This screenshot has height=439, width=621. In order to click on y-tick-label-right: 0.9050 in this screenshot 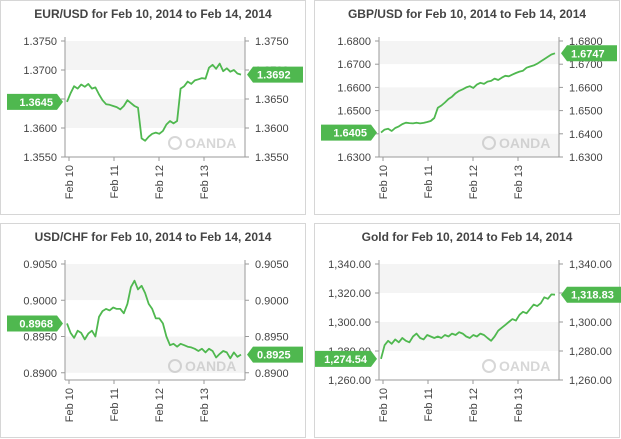, I will do `click(272, 265)`.